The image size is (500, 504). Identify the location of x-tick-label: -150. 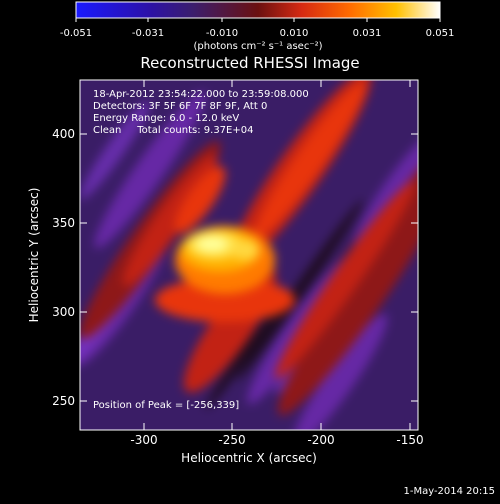
(409, 440).